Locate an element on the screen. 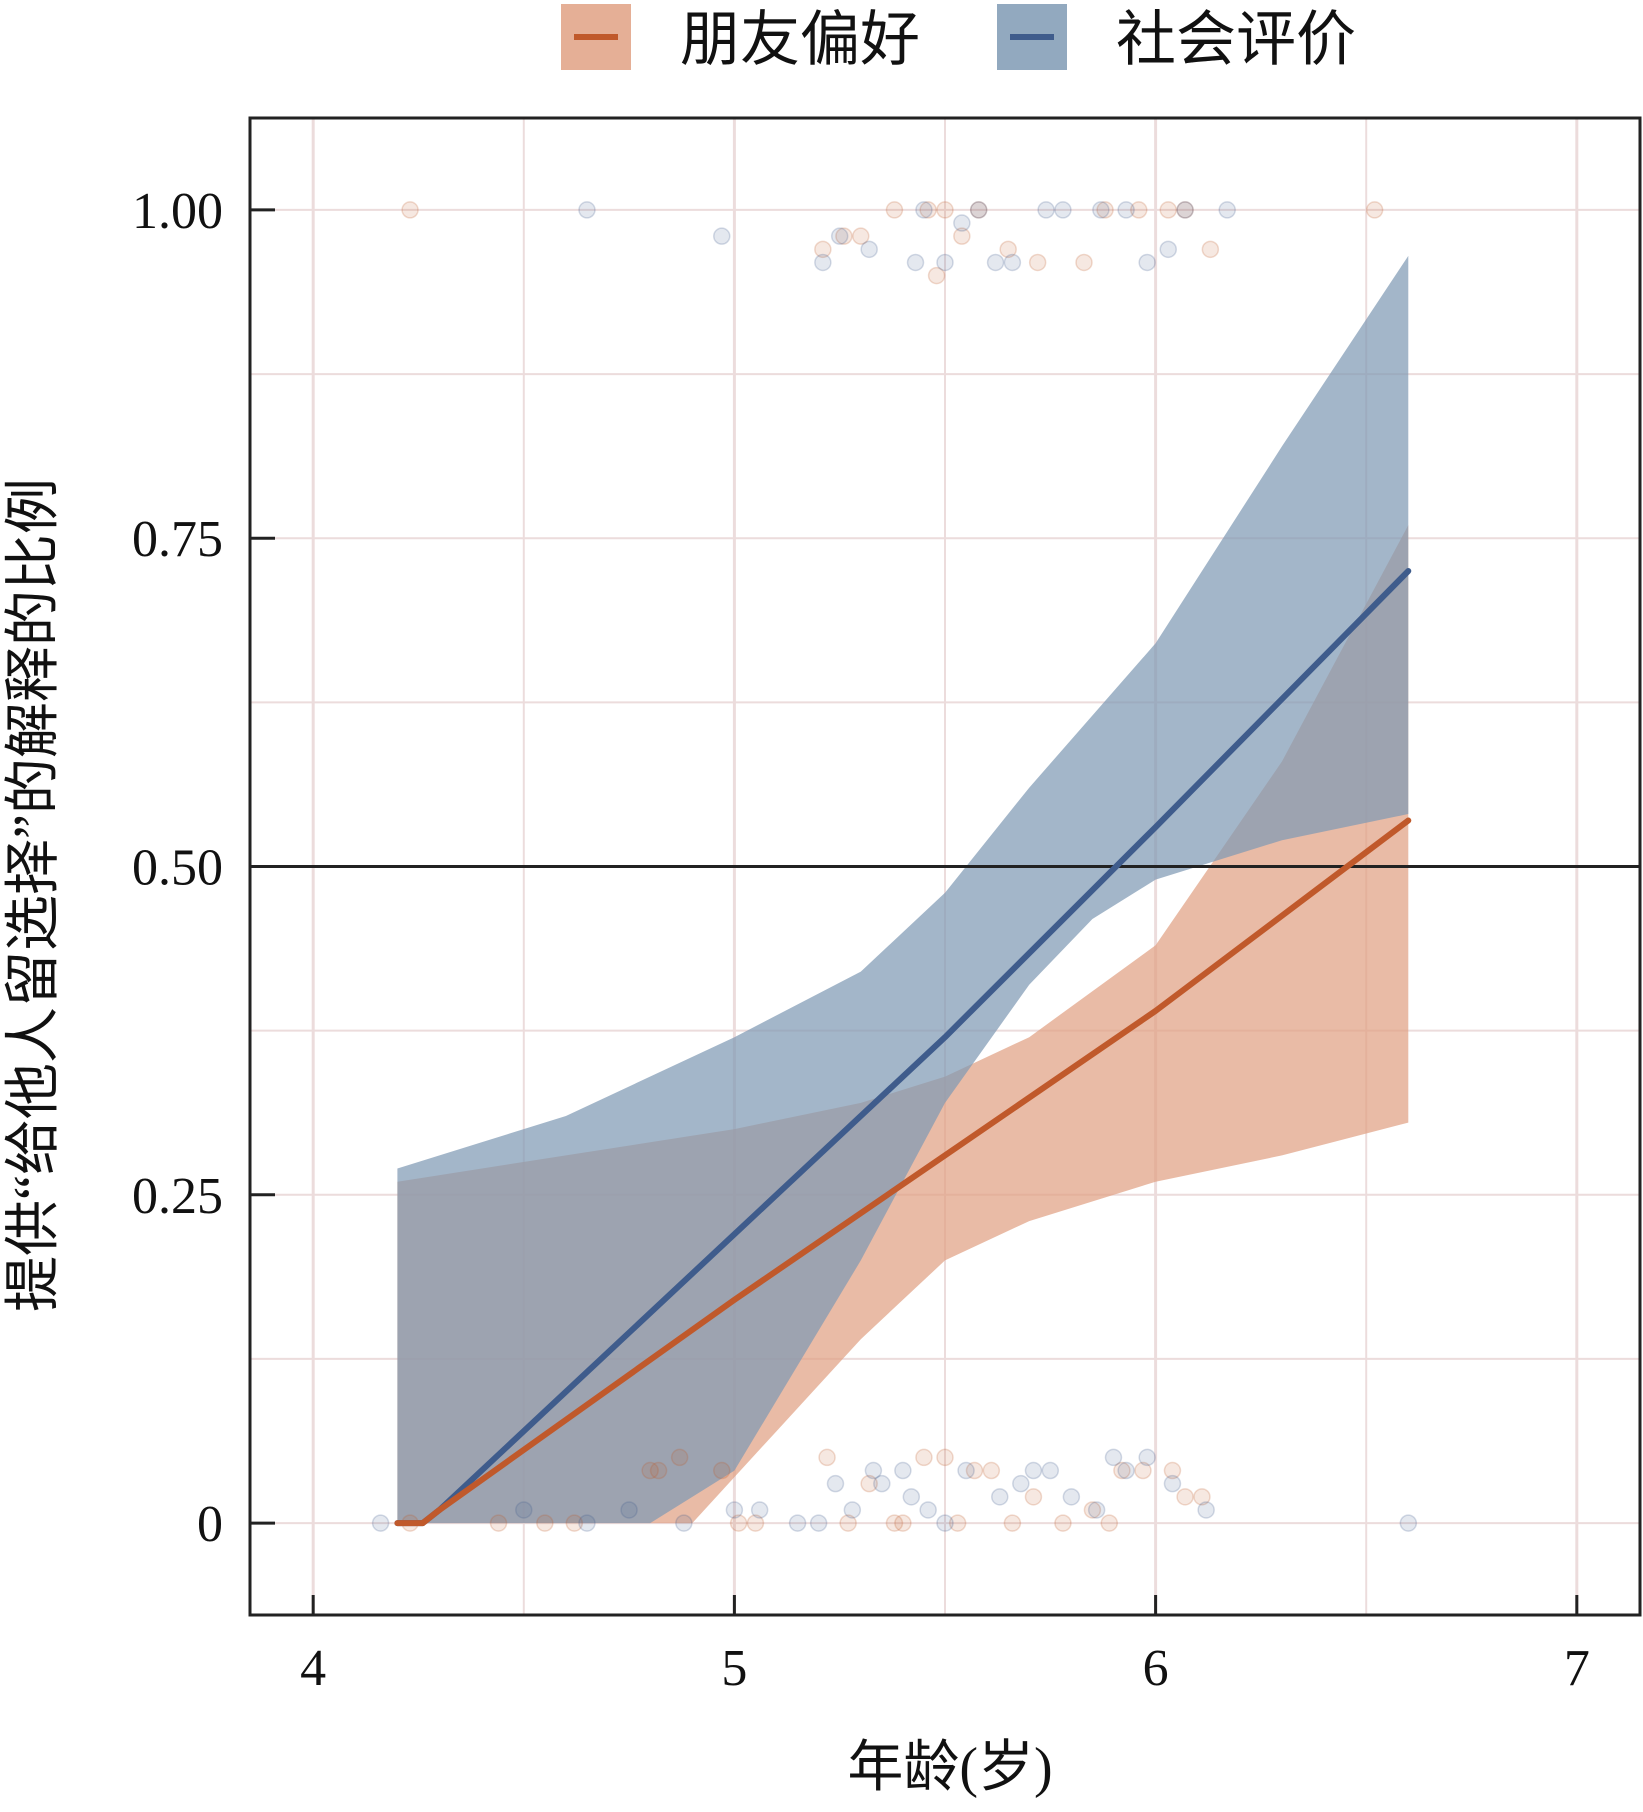 This screenshot has width=1643, height=1812. x-axis-label: 年龄(岁) is located at coordinates (949, 1768).